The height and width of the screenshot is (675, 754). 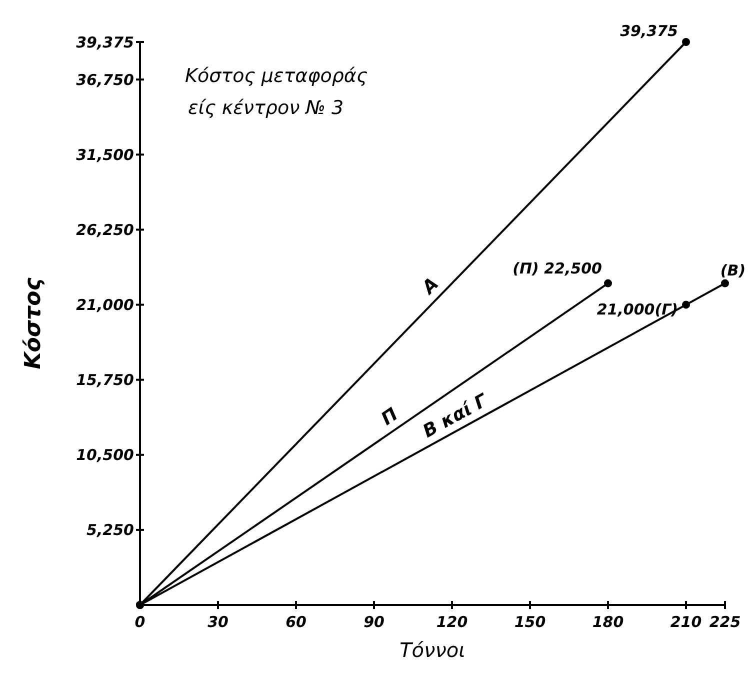 What do you see at coordinates (557, 268) in the screenshot?
I see `data-label: (Π) 22,500` at bounding box center [557, 268].